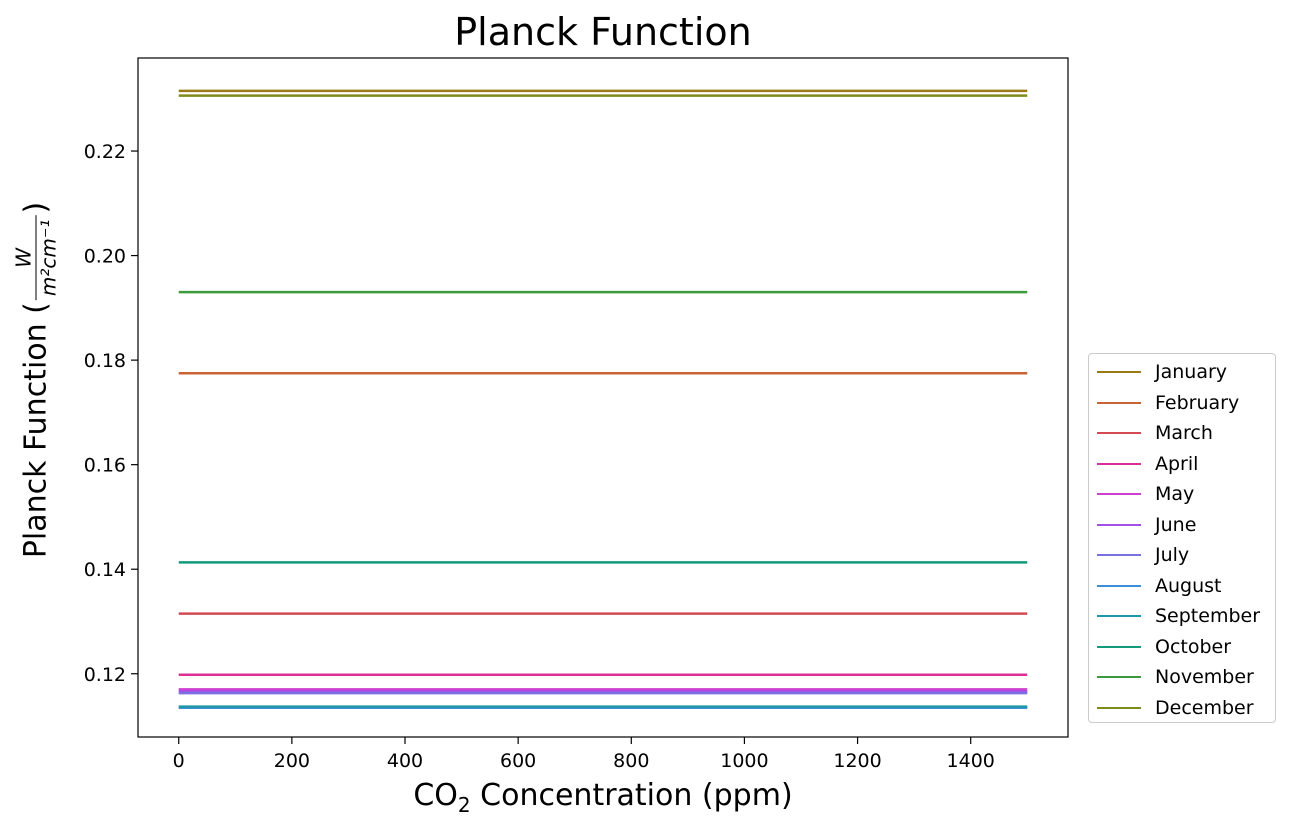 The image size is (1292, 832). I want to click on legend-label: October, so click(1193, 646).